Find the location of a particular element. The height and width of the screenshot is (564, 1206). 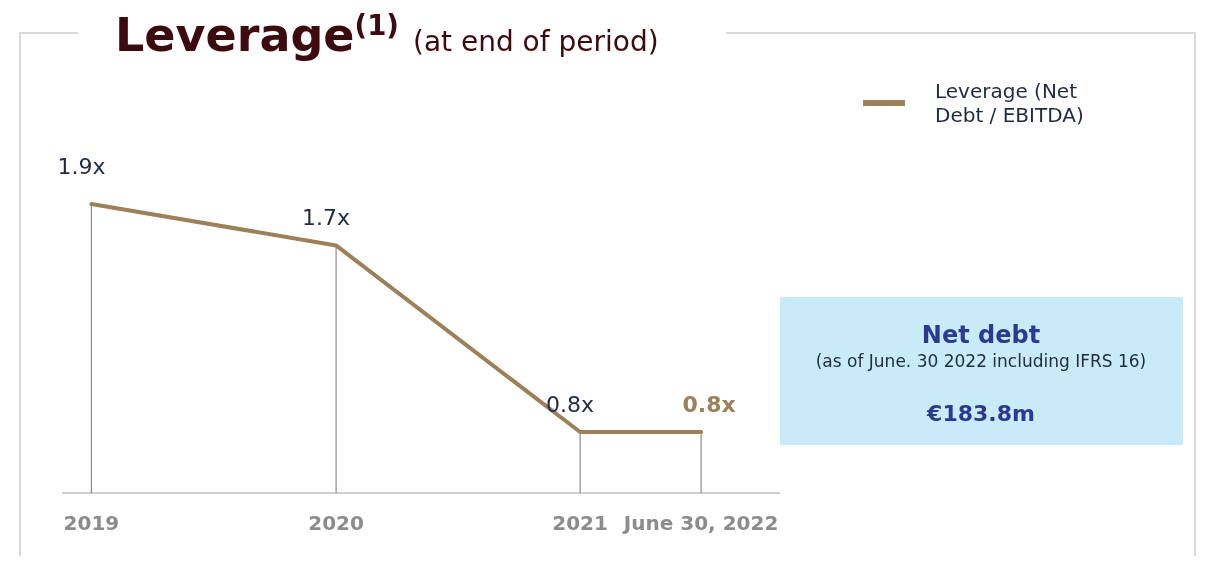

text: Net debt is located at coordinates (981, 335).